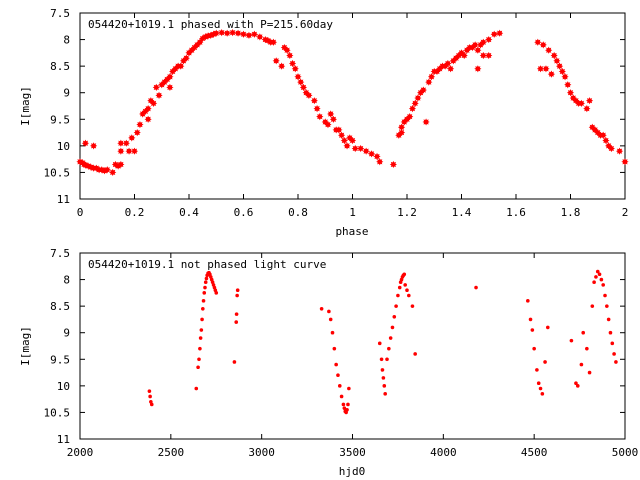 This screenshot has height=480, width=640. What do you see at coordinates (571, 212) in the screenshot?
I see `x-tick-label: 1.8` at bounding box center [571, 212].